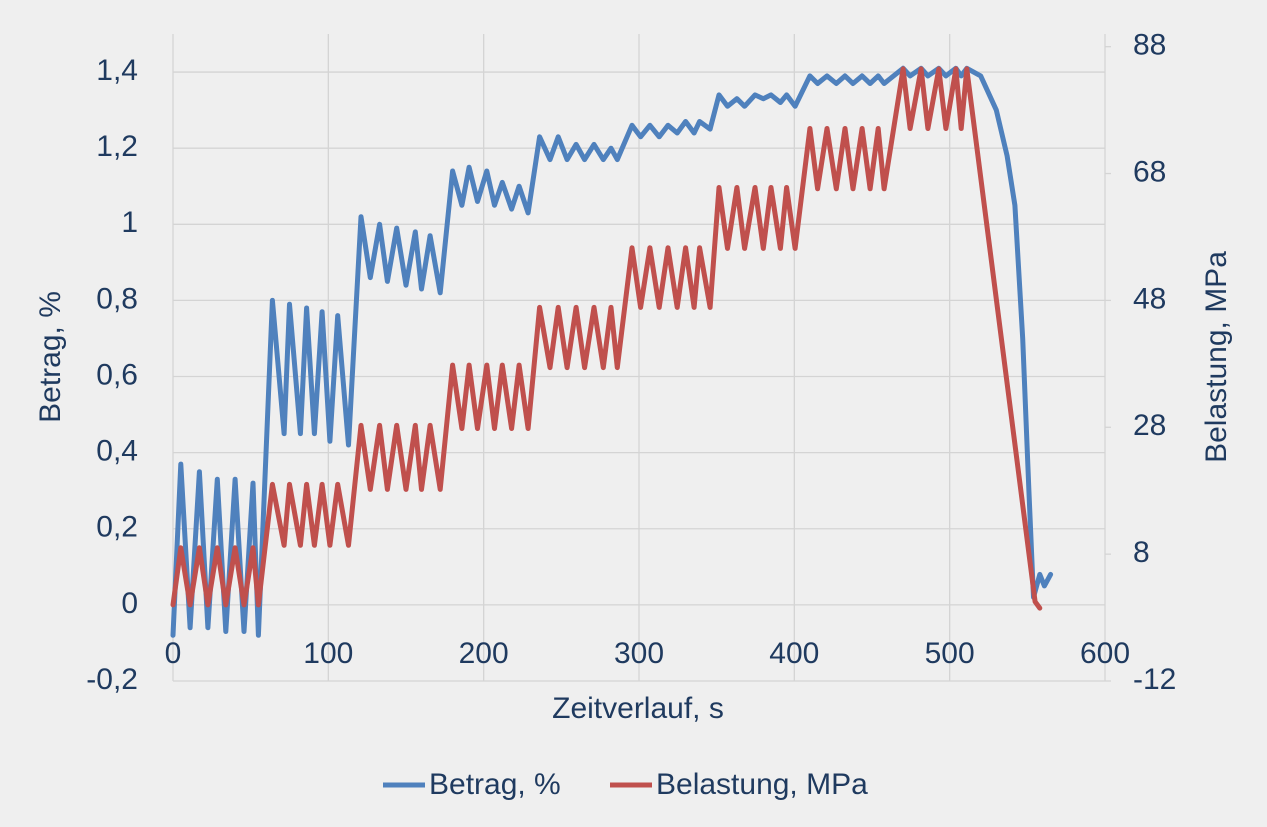 The width and height of the screenshot is (1267, 827). I want to click on y-axis-title: Betrag, %, so click(50, 357).